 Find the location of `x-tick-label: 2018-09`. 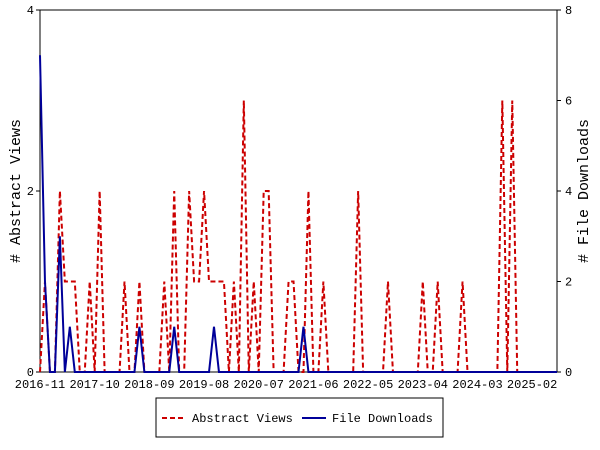

x-tick-label: 2018-09 is located at coordinates (149, 385).